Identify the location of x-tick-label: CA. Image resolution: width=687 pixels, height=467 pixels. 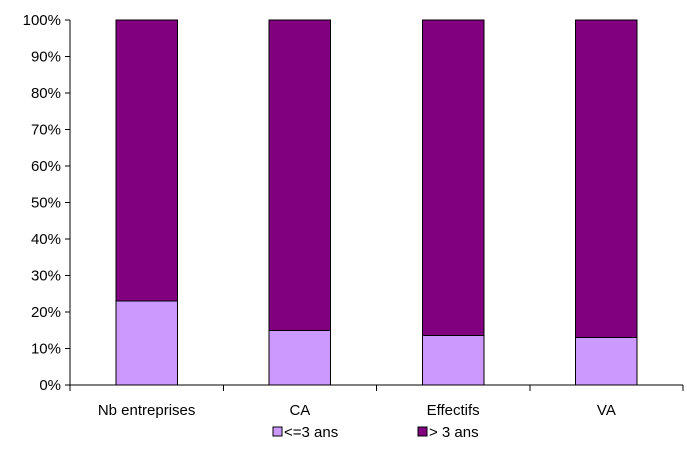
(299, 410).